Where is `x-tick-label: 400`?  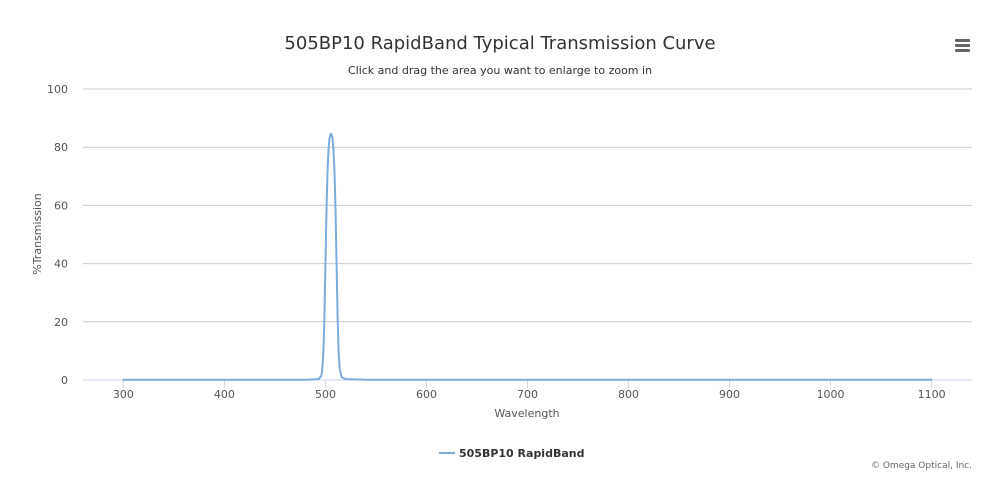
x-tick-label: 400 is located at coordinates (224, 394).